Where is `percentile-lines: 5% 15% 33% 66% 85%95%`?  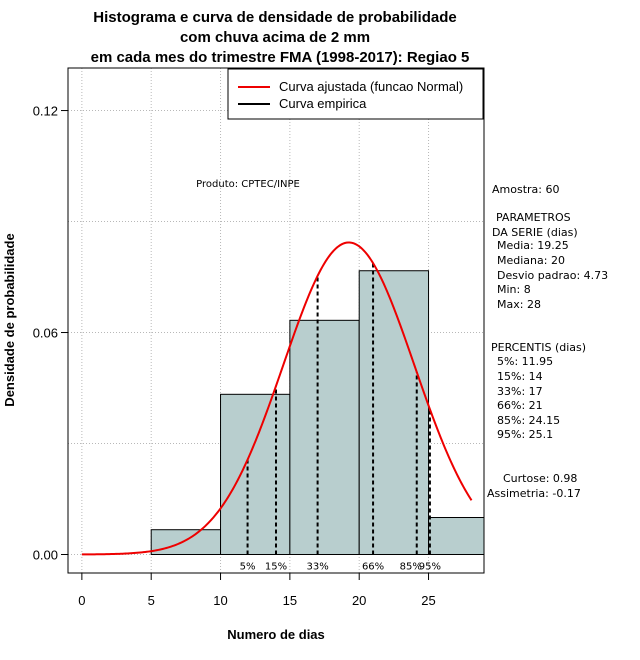 percentile-lines: 5% 15% 33% 66% 85%95% is located at coordinates (340, 418).